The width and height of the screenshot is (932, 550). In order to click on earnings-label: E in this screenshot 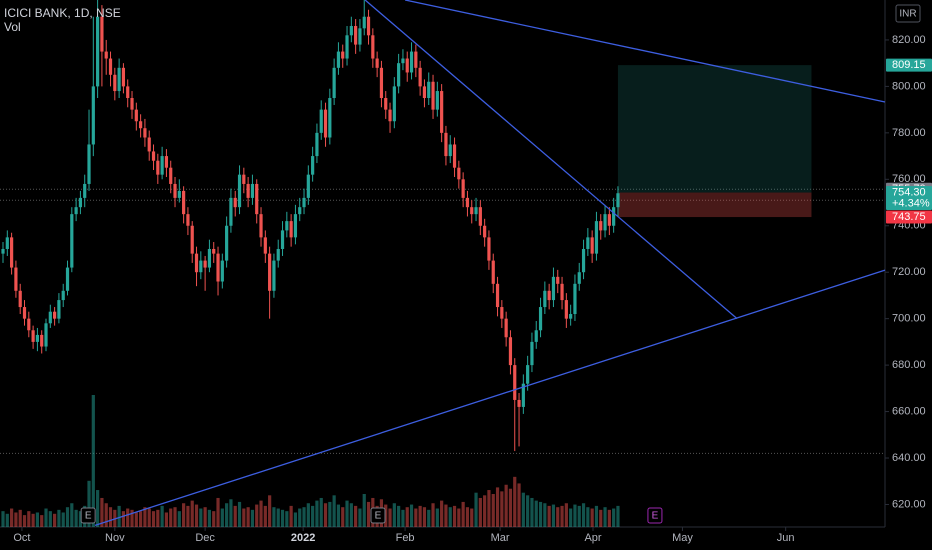, I will do `click(88, 516)`.